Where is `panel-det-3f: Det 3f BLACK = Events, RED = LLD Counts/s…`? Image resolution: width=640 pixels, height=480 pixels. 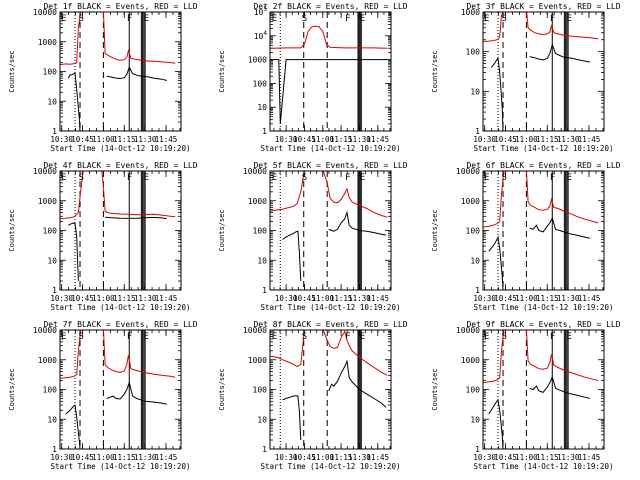 panel-det-3f: Det 3f BLACK = Events, RED = LLD Counts/s… is located at coordinates (526, 77).